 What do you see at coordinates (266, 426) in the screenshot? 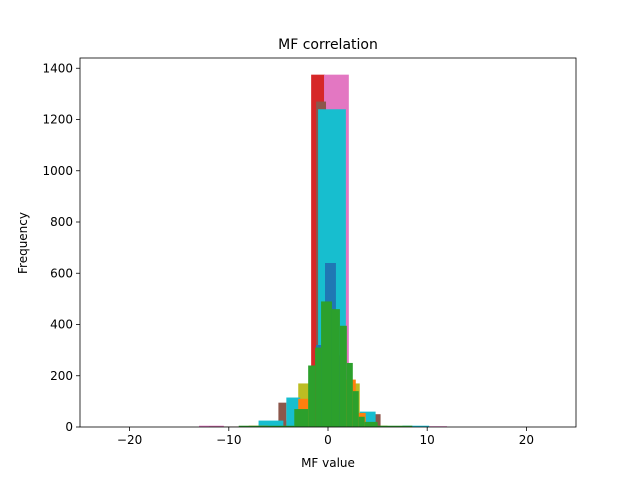
I see `bar-s7-b0` at bounding box center [266, 426].